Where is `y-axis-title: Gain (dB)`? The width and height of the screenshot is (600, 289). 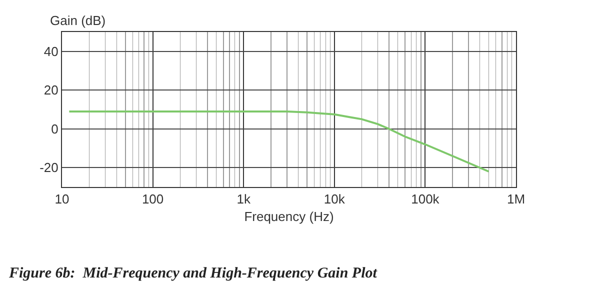
y-axis-title: Gain (dB) is located at coordinates (78, 20).